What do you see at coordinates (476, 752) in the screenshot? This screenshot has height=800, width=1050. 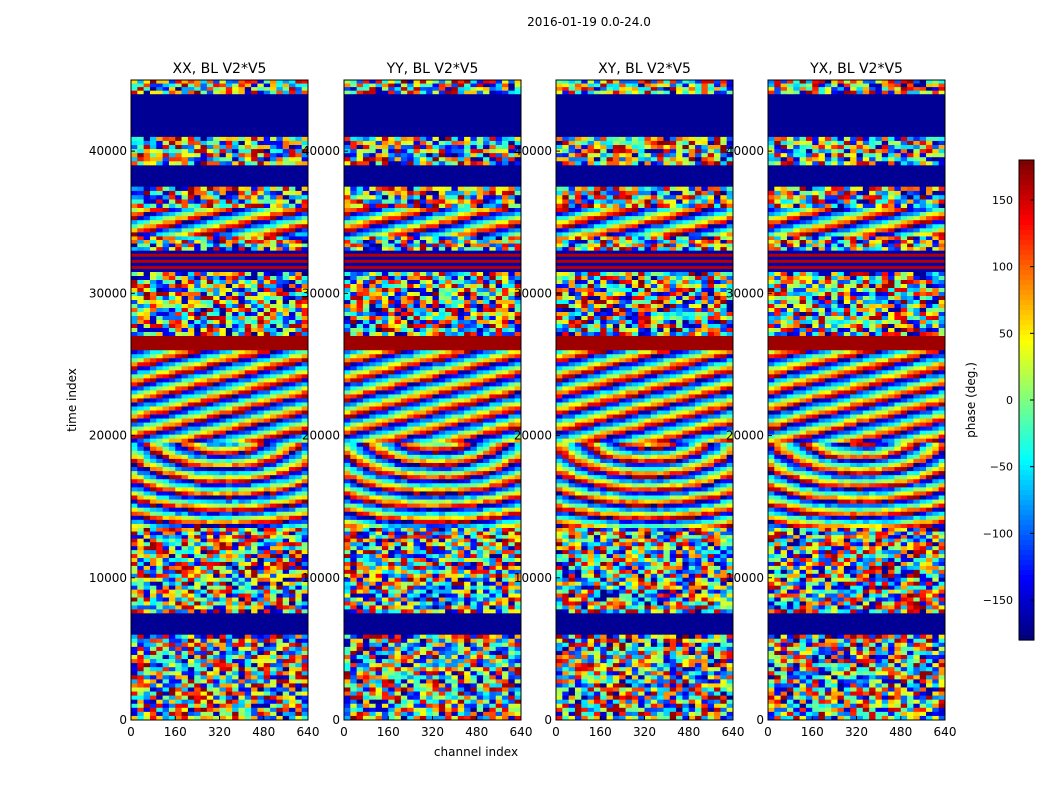 I see `x-axis-label: channel index` at bounding box center [476, 752].